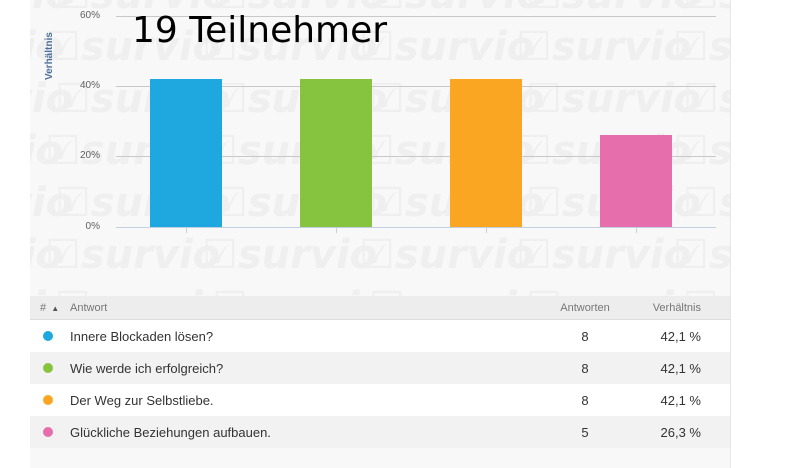 This screenshot has height=468, width=800. Describe the element at coordinates (680, 432) in the screenshot. I see `answer-ratio: 26,3 %` at that location.